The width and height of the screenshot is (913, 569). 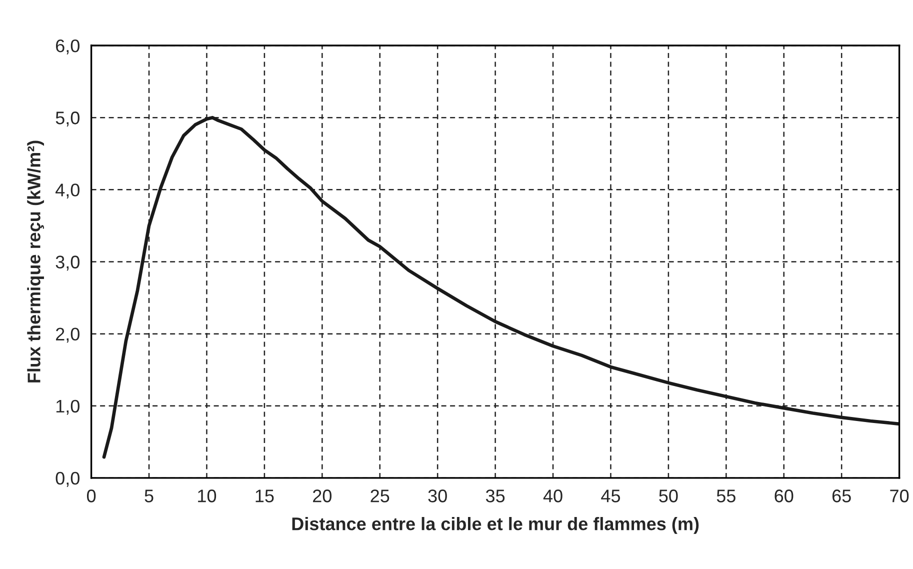 I want to click on x-tick-label: 65, so click(x=841, y=496).